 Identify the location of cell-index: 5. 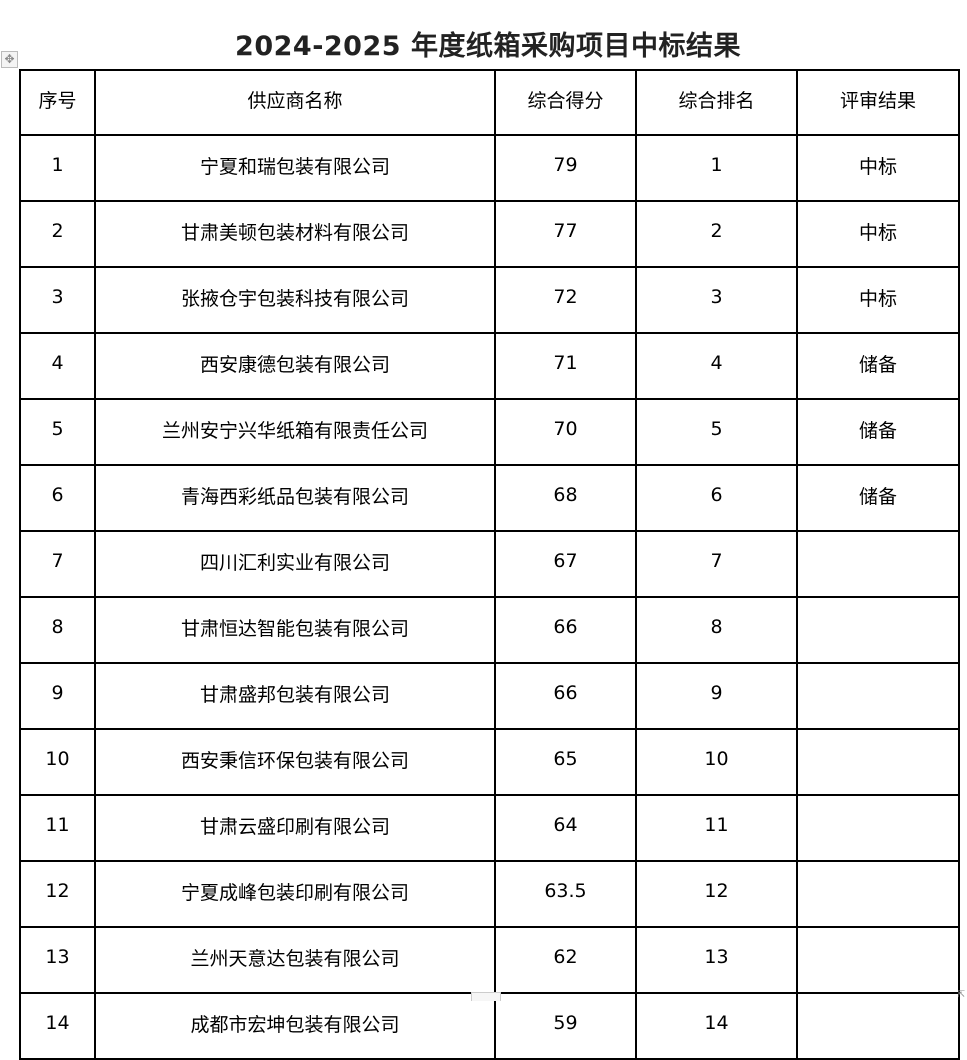
(57, 432).